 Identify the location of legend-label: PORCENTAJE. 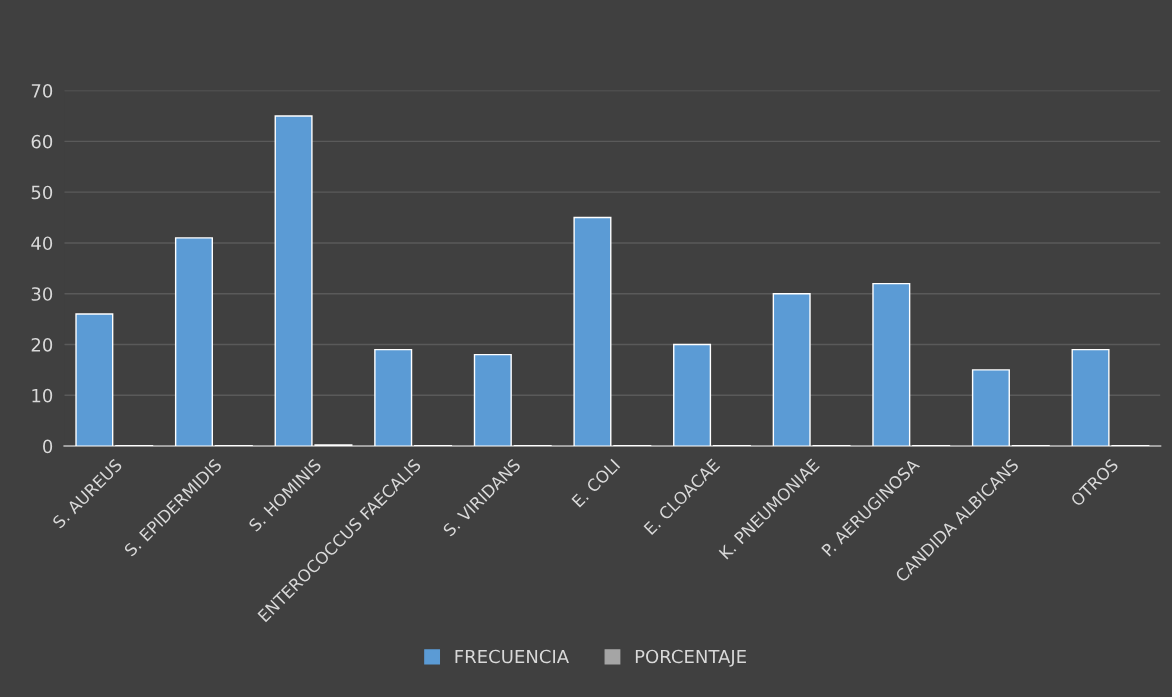
(690, 658).